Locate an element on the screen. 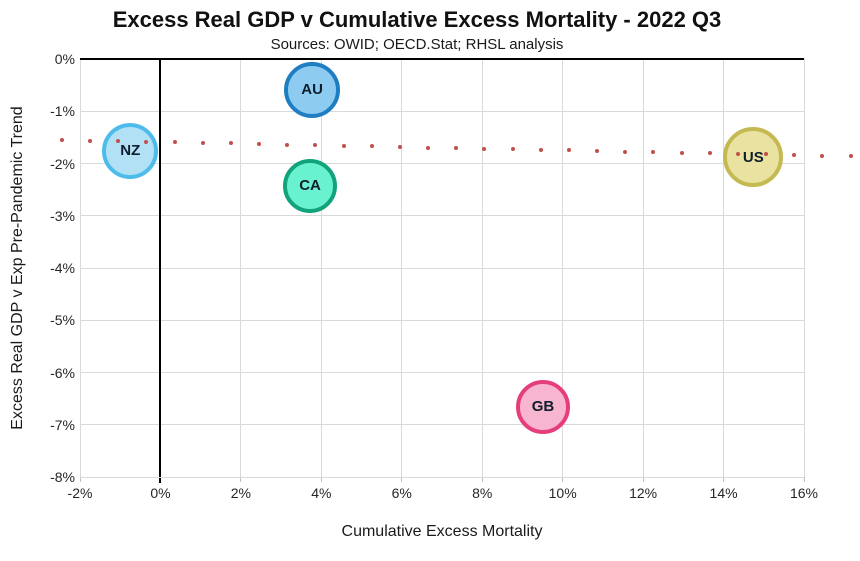 The height and width of the screenshot is (561, 860). y-tick-label: -6% is located at coordinates (62, 372).